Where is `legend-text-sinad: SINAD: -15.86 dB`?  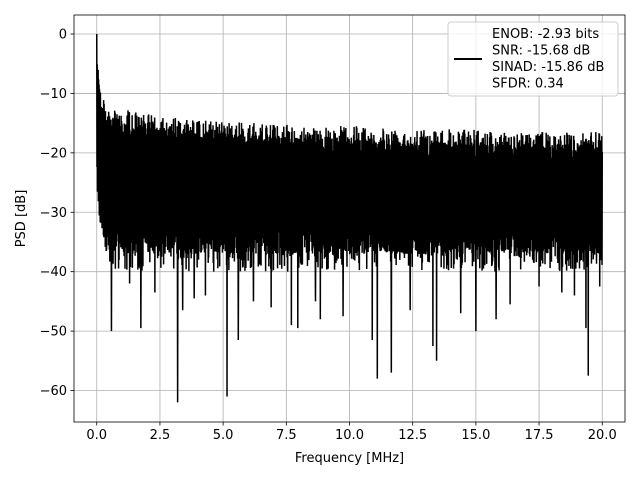
legend-text-sinad: SINAD: -15.86 dB is located at coordinates (548, 67).